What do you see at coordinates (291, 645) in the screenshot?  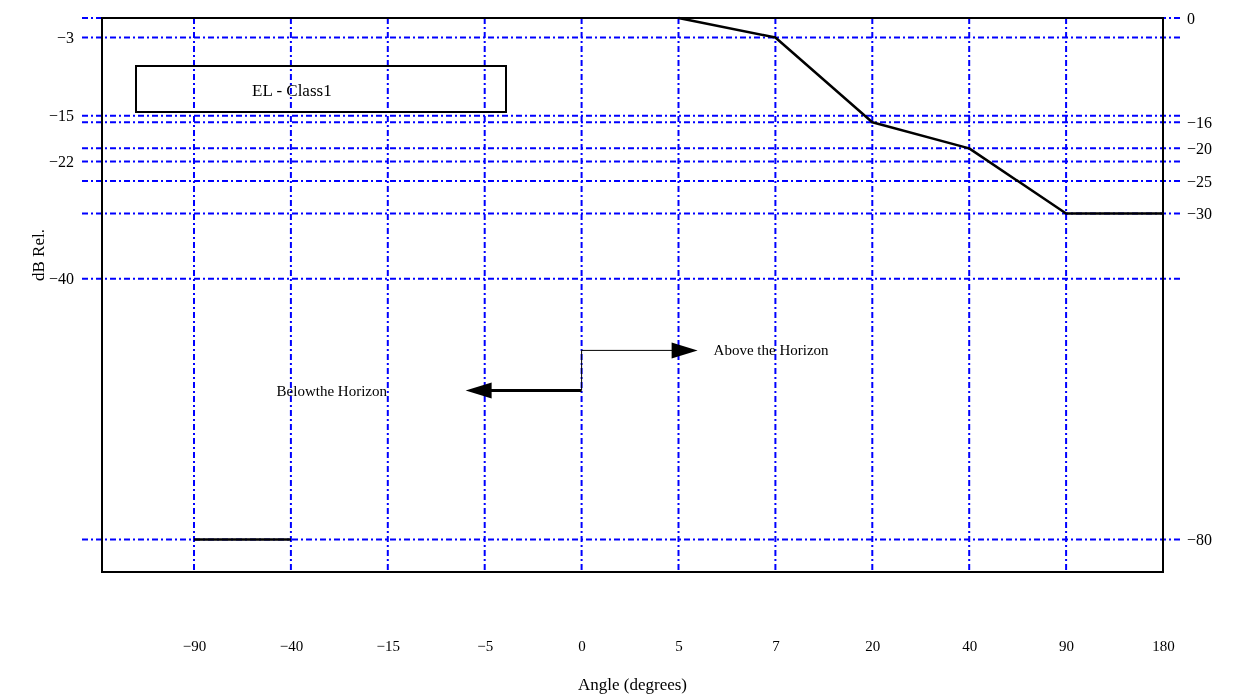 I see `x-tick-label: −40` at bounding box center [291, 645].